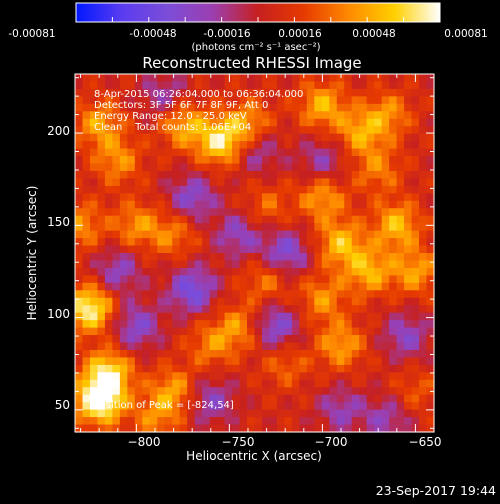 Image resolution: width=500 pixels, height=504 pixels. What do you see at coordinates (58, 222) in the screenshot?
I see `y-tick-label-2: 150` at bounding box center [58, 222].